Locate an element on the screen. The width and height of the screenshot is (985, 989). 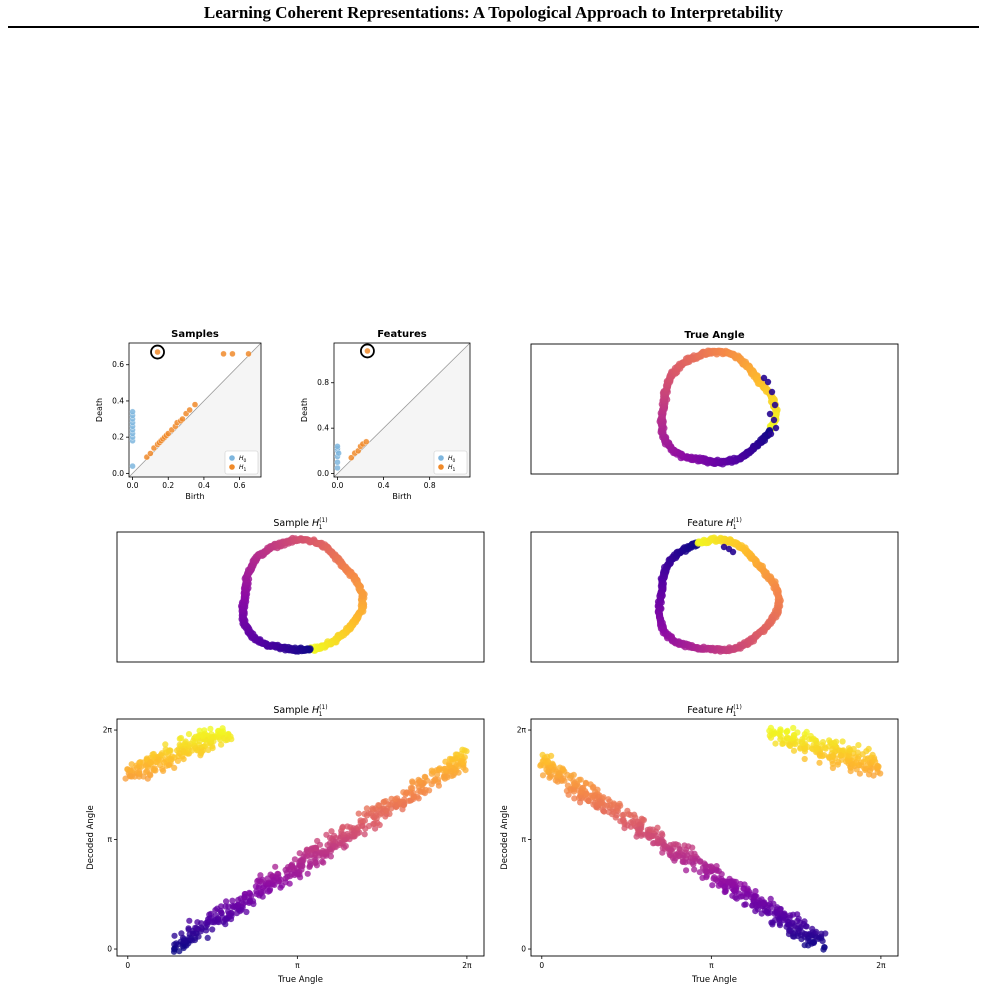
y-tick-label: 0.2 is located at coordinates (118, 437).